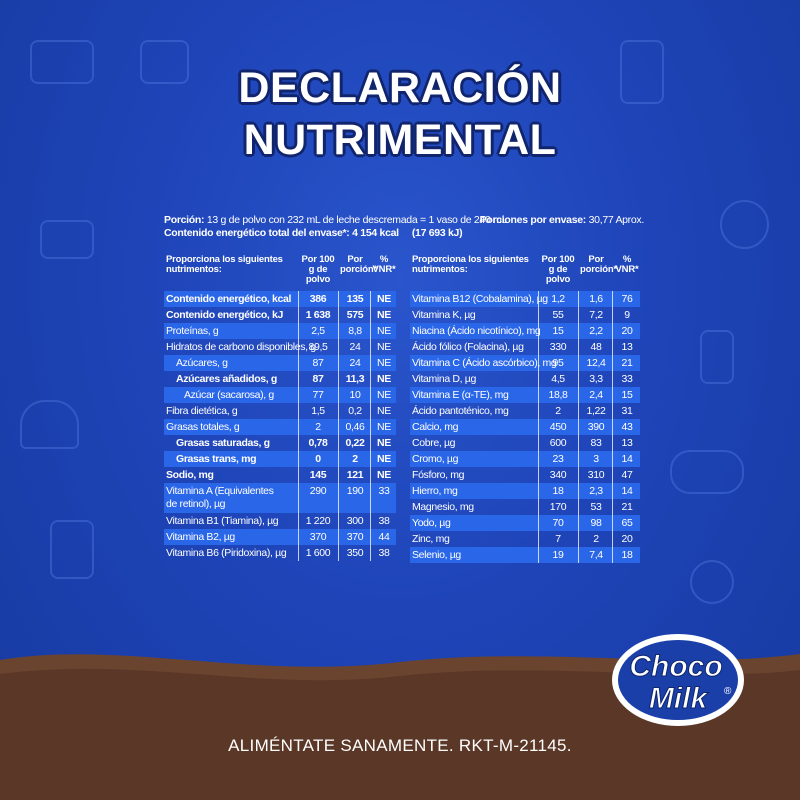  Describe the element at coordinates (558, 523) in the screenshot. I see `value-per-100g: 70` at that location.